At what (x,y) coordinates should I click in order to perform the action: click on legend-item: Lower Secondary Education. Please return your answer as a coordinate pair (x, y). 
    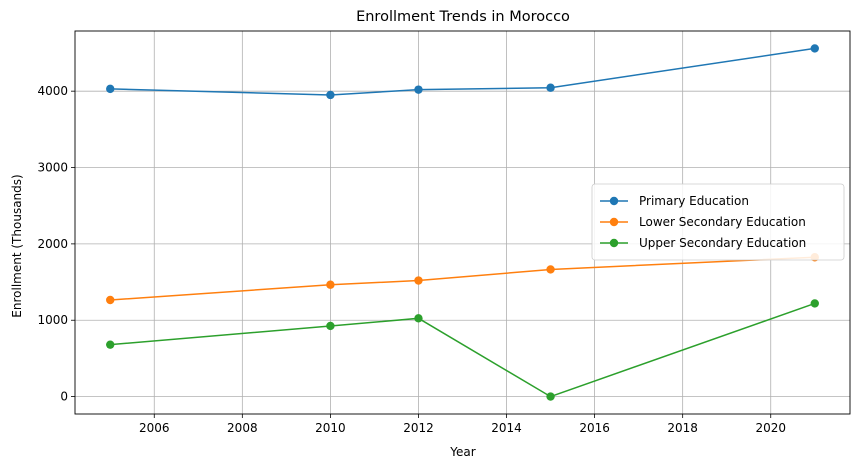
    Looking at the image, I should click on (703, 222).